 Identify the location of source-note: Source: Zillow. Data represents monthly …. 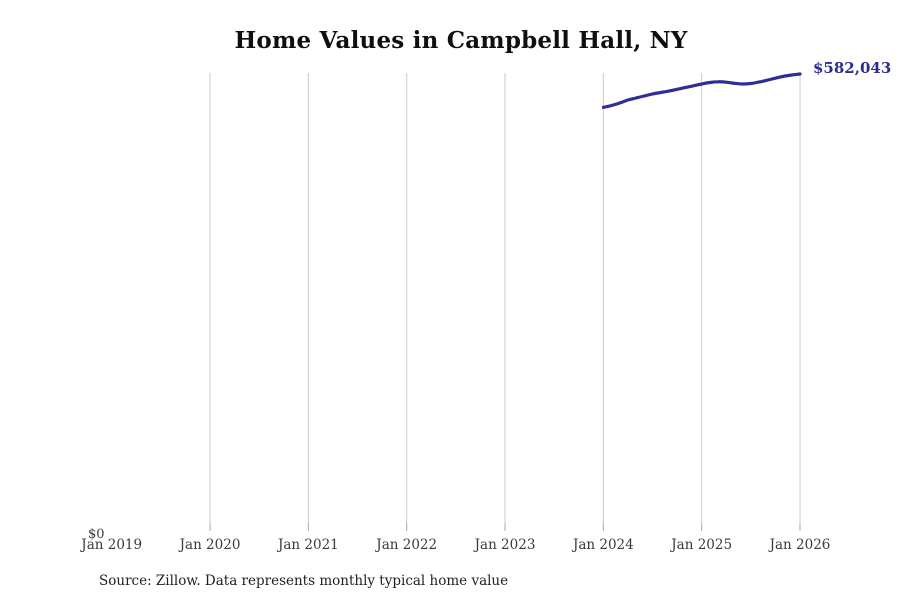
(304, 581).